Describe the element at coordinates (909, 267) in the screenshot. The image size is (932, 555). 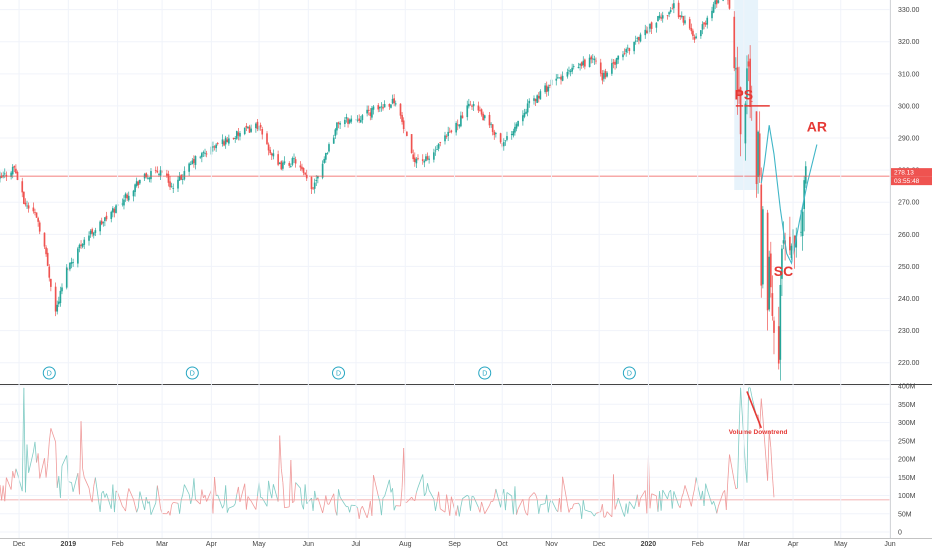
I see `price-tick-label: 250.00` at that location.